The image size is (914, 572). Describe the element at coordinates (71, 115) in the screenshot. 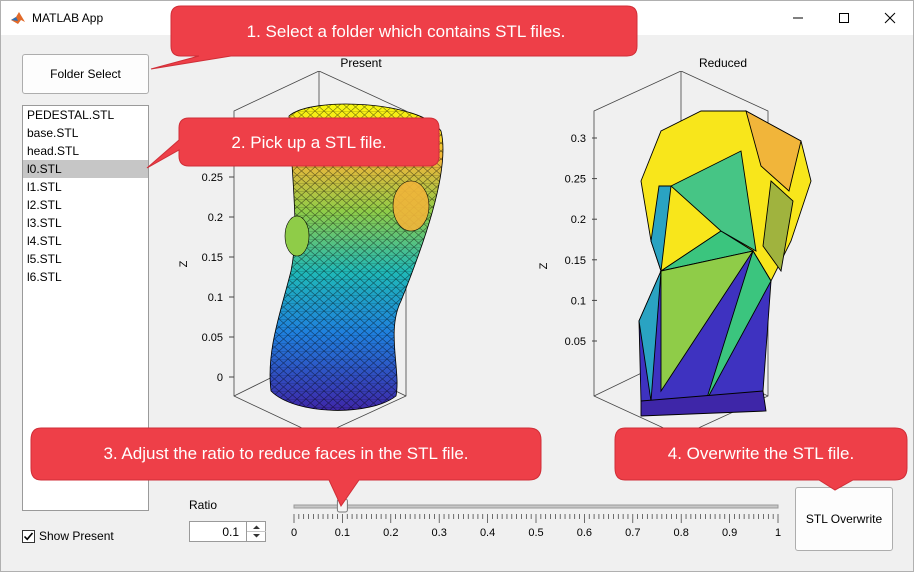

I see `file-list-item: PEDESTAL.STL` at that location.